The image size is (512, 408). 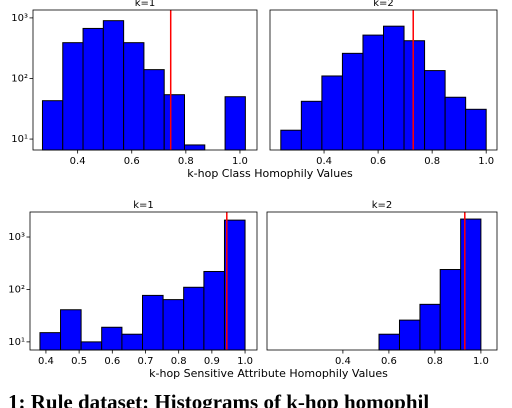 I want to click on x-axis-label: k-hop Class Homophily Values, so click(x=270, y=173).